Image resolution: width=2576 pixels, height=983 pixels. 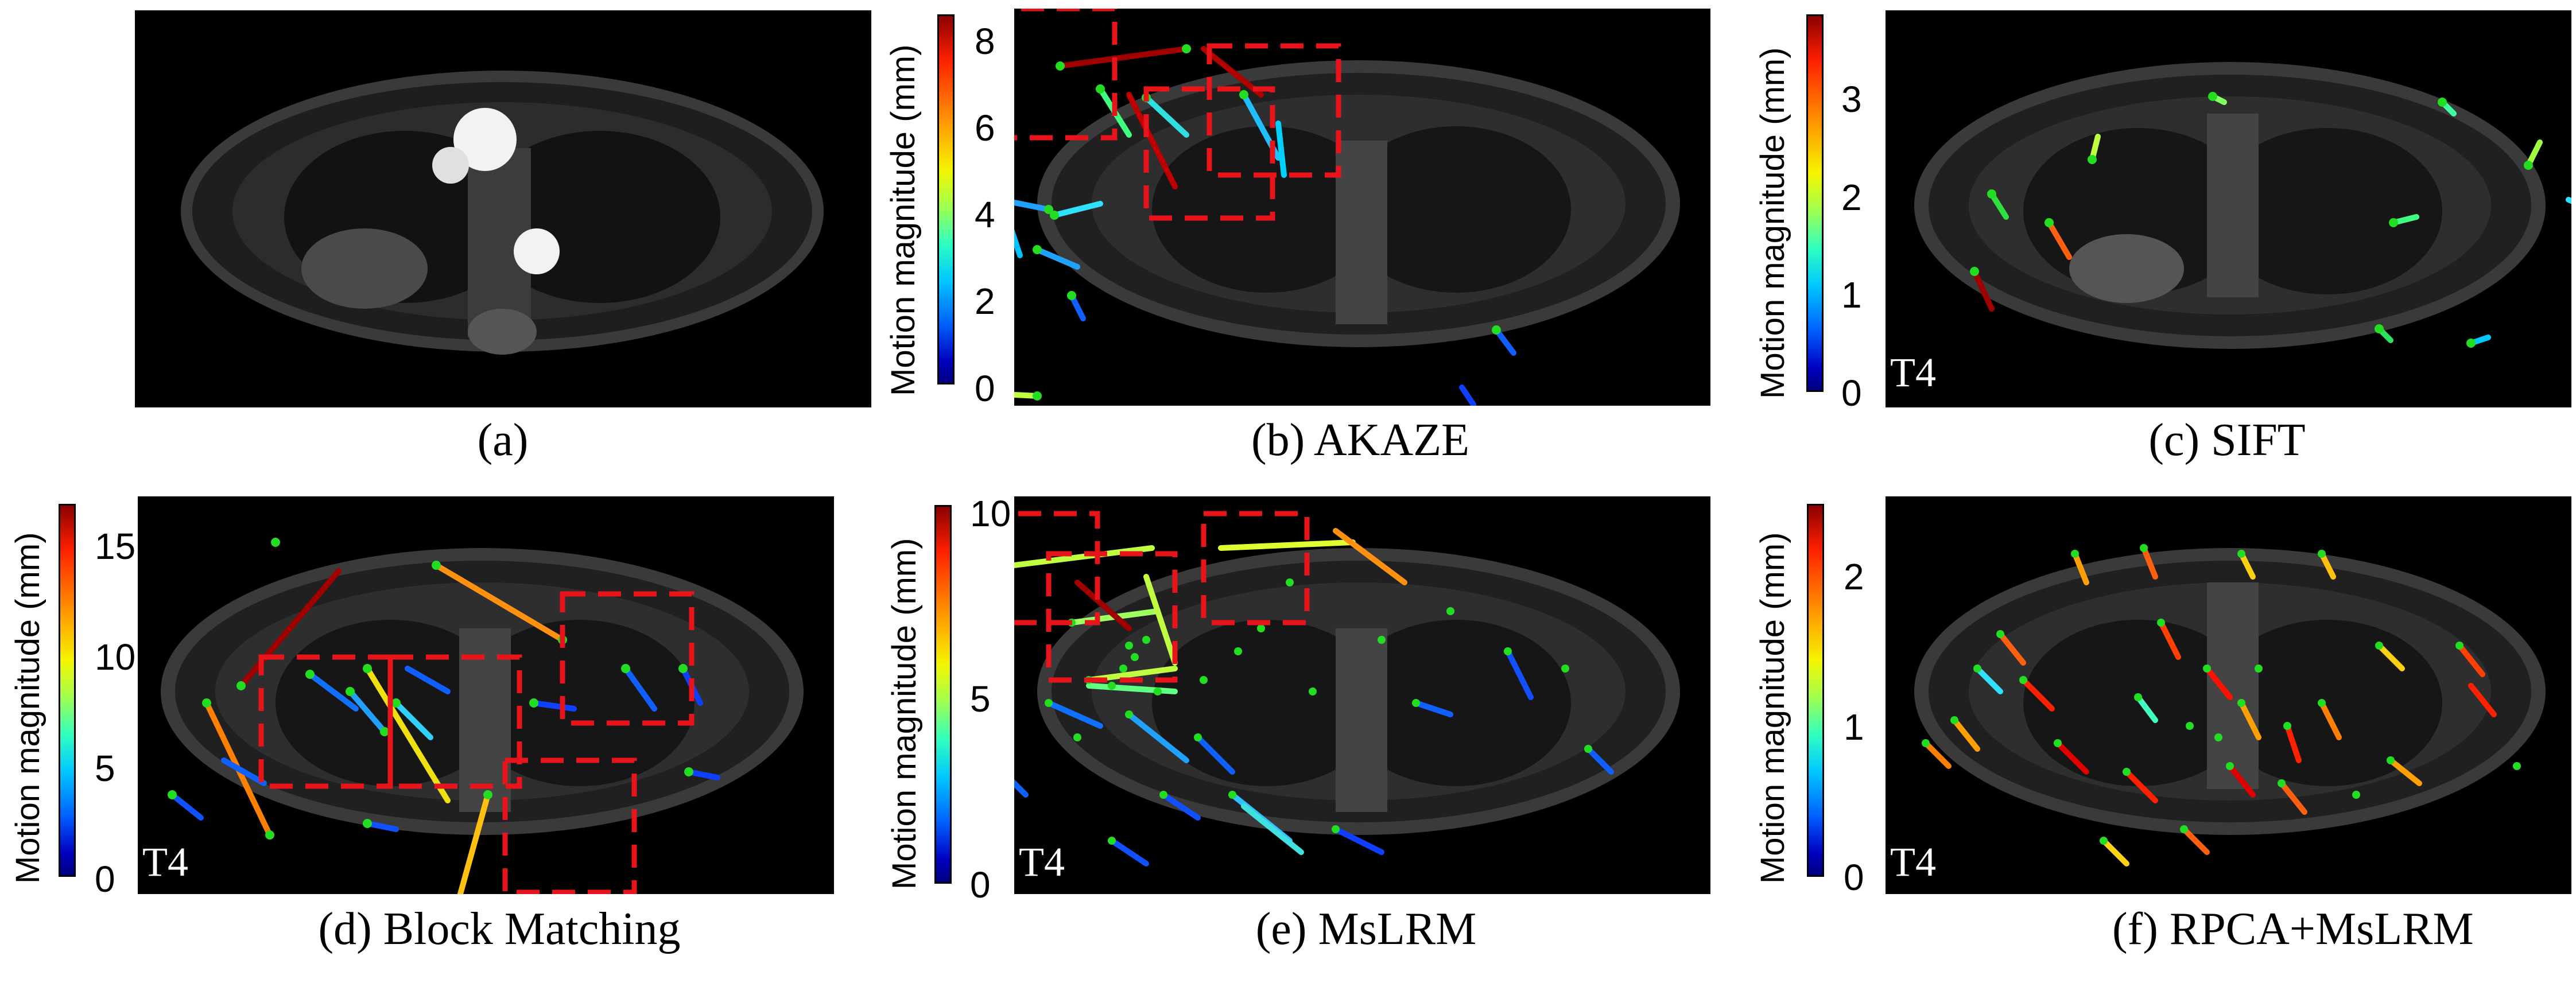 I want to click on caption-d: (d) Block Matching, so click(x=499, y=929).